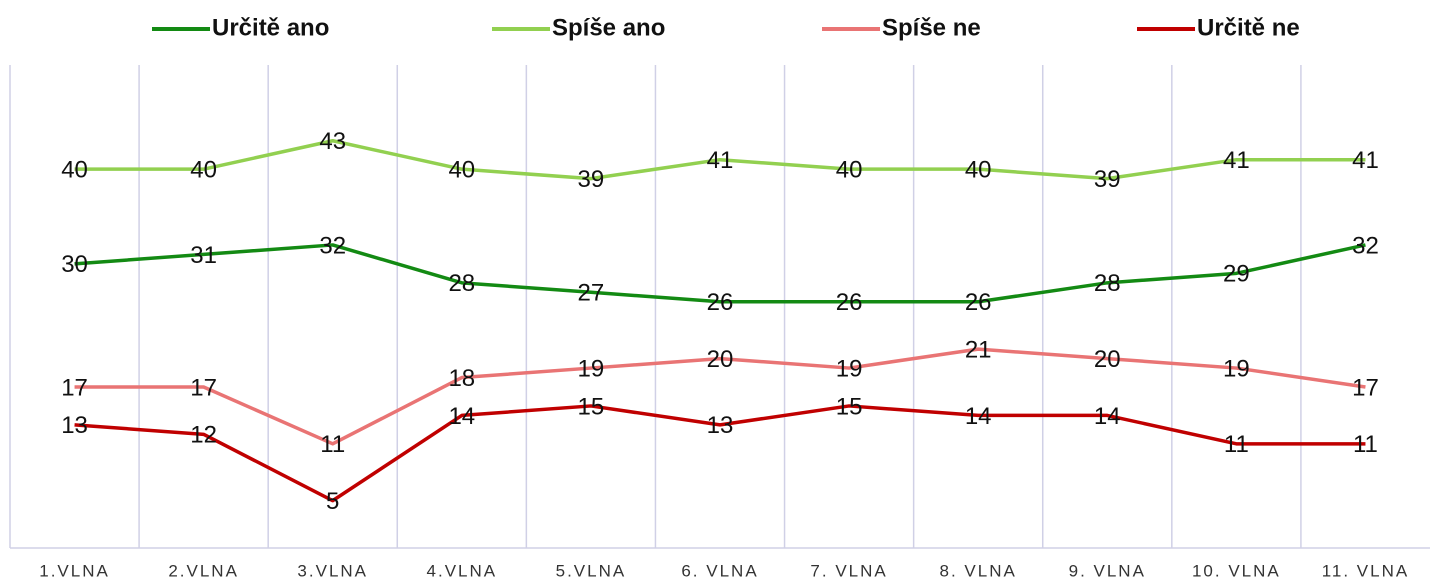 Image resolution: width=1430 pixels, height=582 pixels. Describe the element at coordinates (978, 349) in the screenshot. I see `data-label: 21` at that location.